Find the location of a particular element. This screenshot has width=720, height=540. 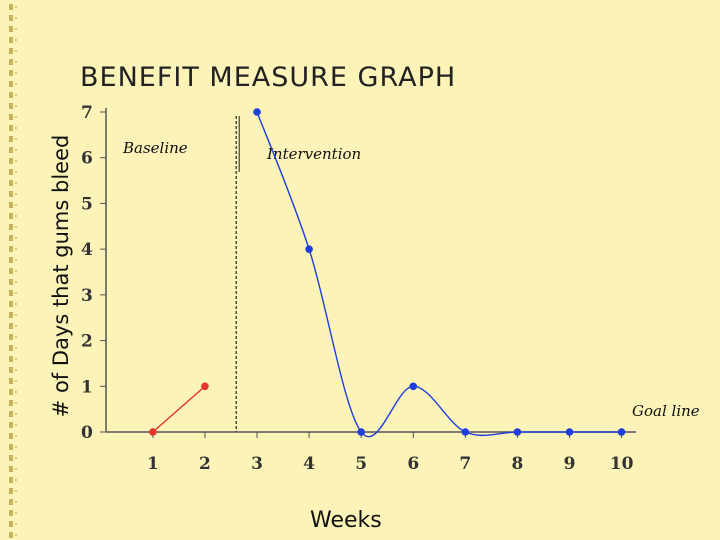

x-tick-label: 3 is located at coordinates (257, 464).